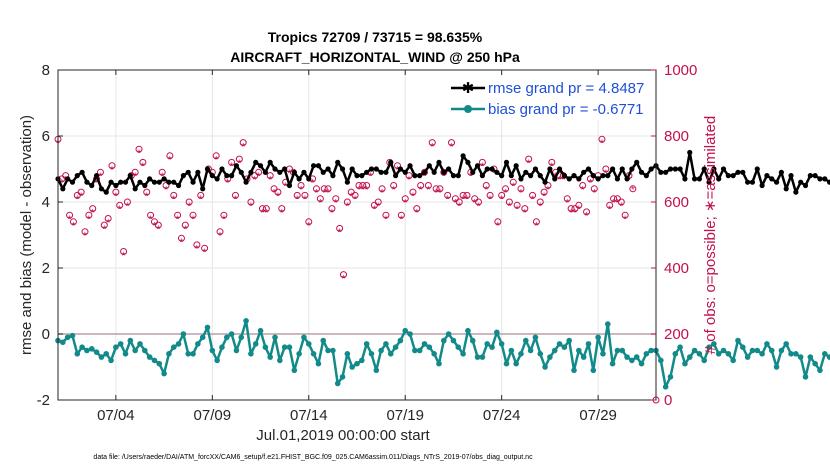  I want to click on y-right-tick-label: 200, so click(676, 334).